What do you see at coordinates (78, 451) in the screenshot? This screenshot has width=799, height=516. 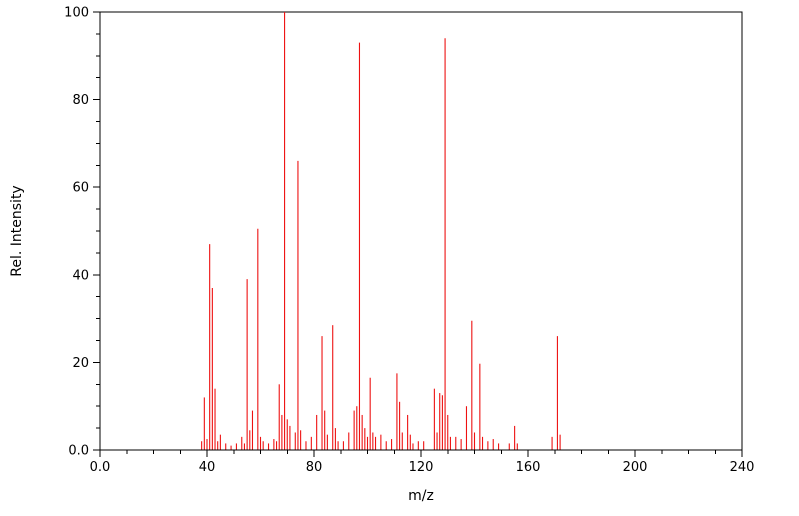 I see `y-tick-label: 0.0` at bounding box center [78, 451].